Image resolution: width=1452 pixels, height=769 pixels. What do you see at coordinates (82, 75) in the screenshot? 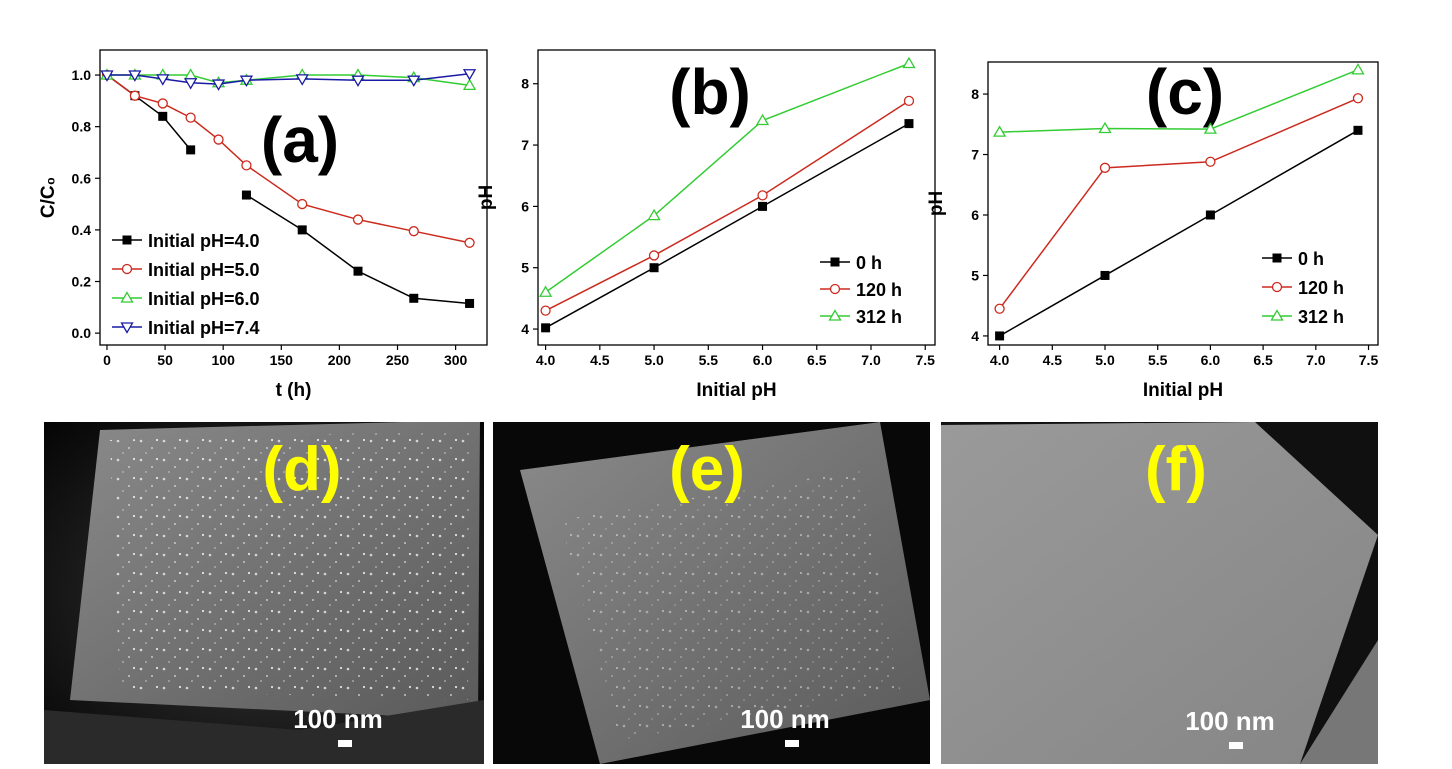
I see `y-tick-label: 1.0` at bounding box center [82, 75].